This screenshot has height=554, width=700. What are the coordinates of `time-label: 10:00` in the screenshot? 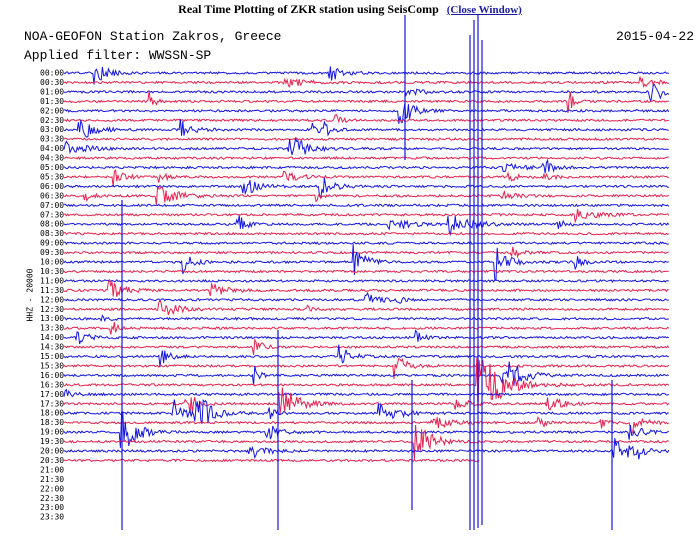 It's located at (52, 262).